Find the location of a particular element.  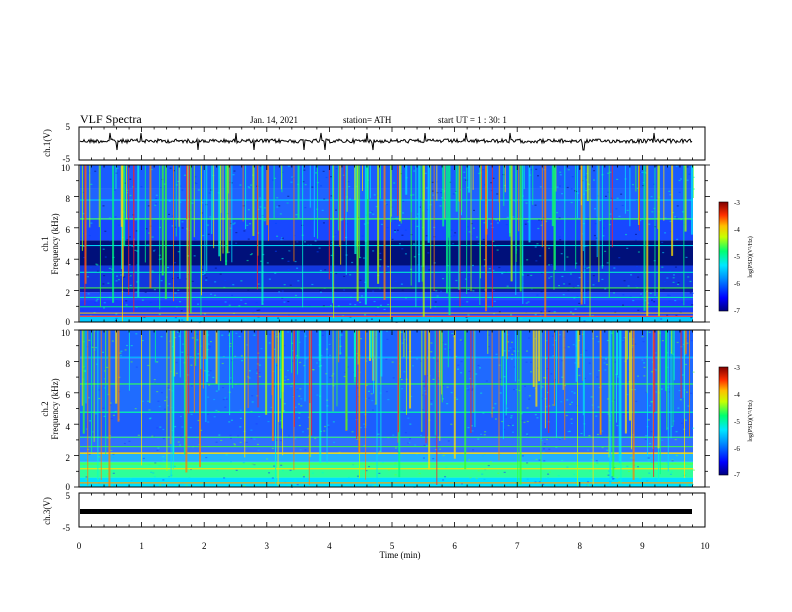

spectrogram-band is located at coordinates (386, 229).